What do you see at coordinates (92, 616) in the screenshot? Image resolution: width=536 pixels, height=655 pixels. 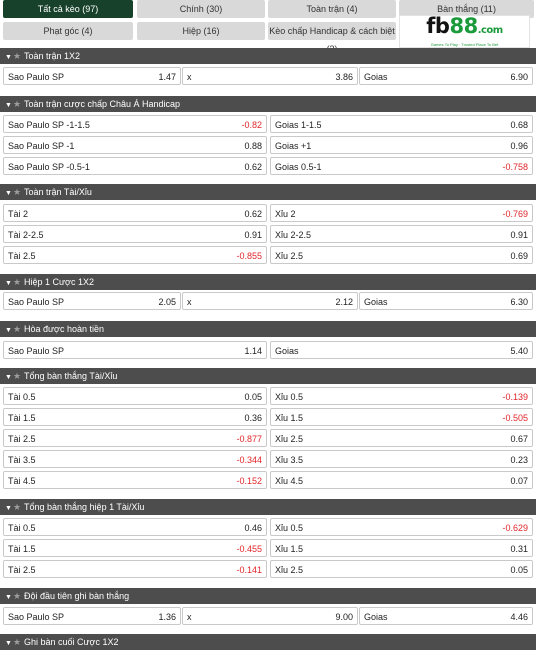 I see `odds-cell: Sao Paulo SP 1.36` at bounding box center [92, 616].